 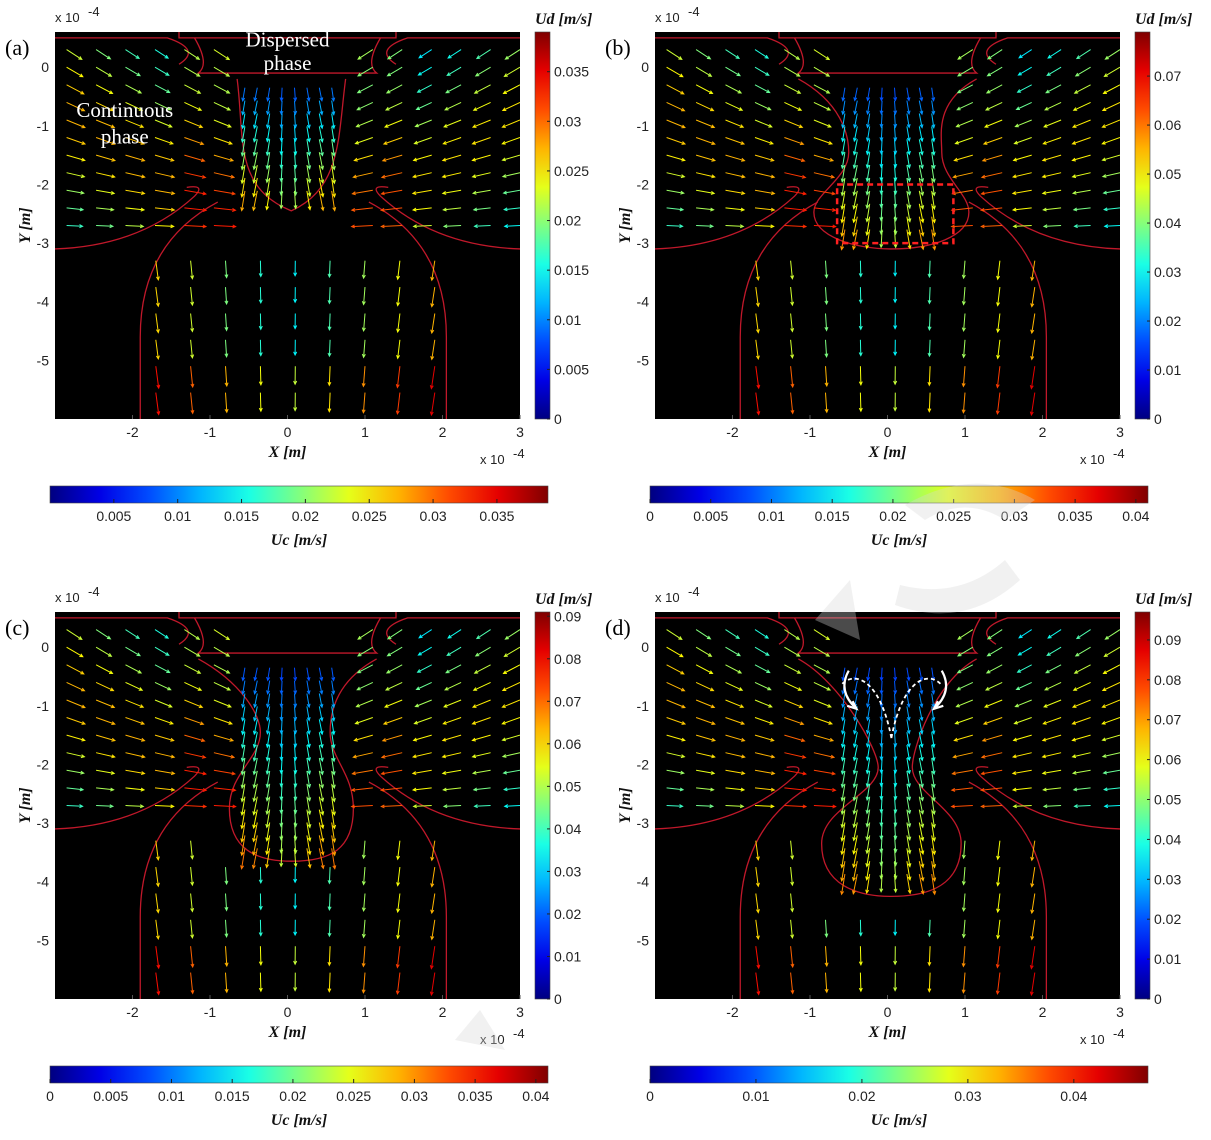 What do you see at coordinates (535, 1096) in the screenshot?
I see `uc-tick-label: 0.04` at bounding box center [535, 1096].